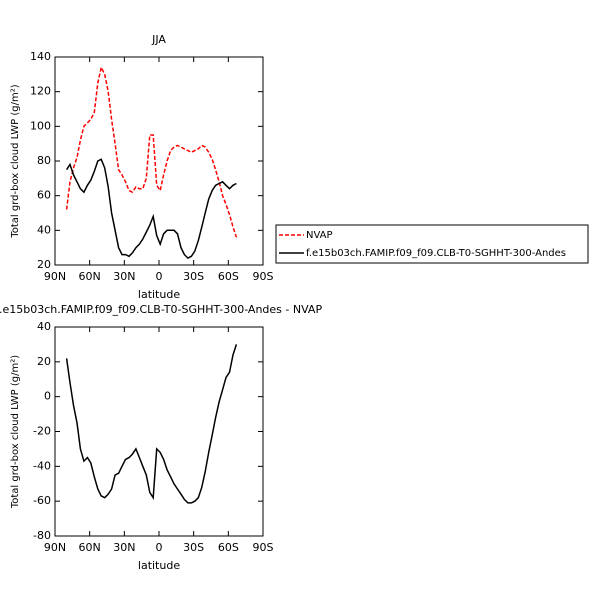 The image size is (601, 602). Describe the element at coordinates (47, 396) in the screenshot. I see `y-tick-label: 0` at that location.